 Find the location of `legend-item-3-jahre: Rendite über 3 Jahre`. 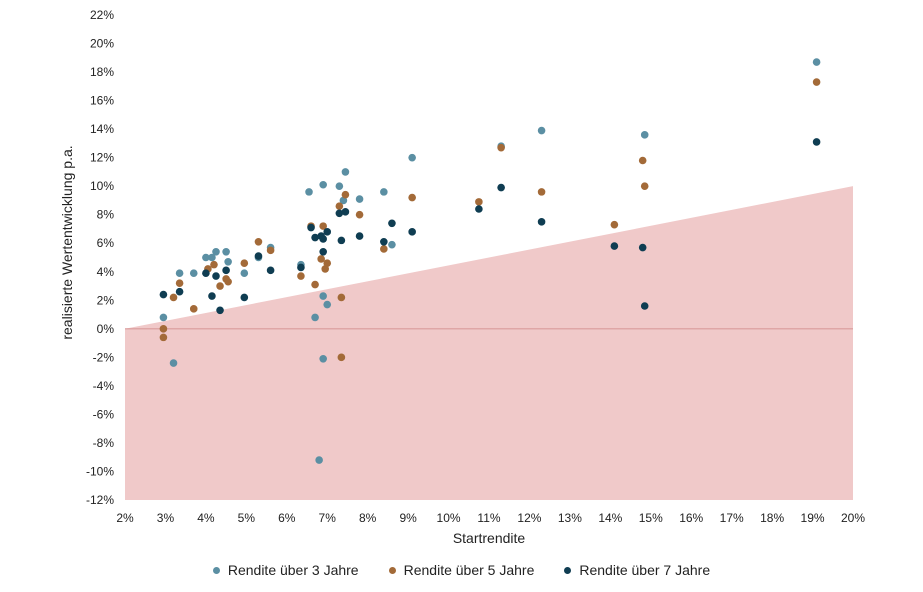

legend-item-3-jahre: Rendite über 3 Jahre is located at coordinates (285, 570).